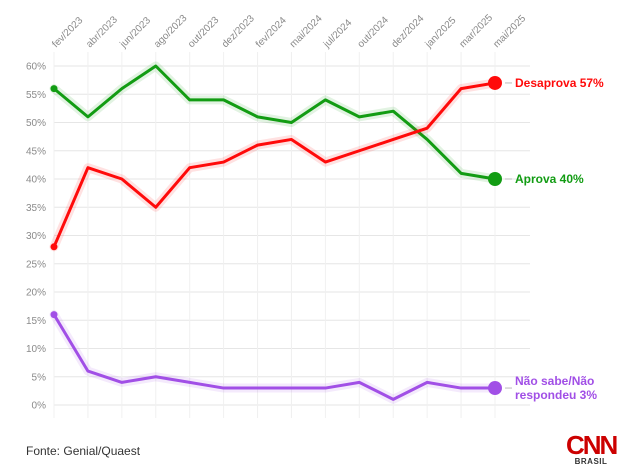 The width and height of the screenshot is (625, 472). I want to click on x-tick-label: mar/2025, so click(476, 31).